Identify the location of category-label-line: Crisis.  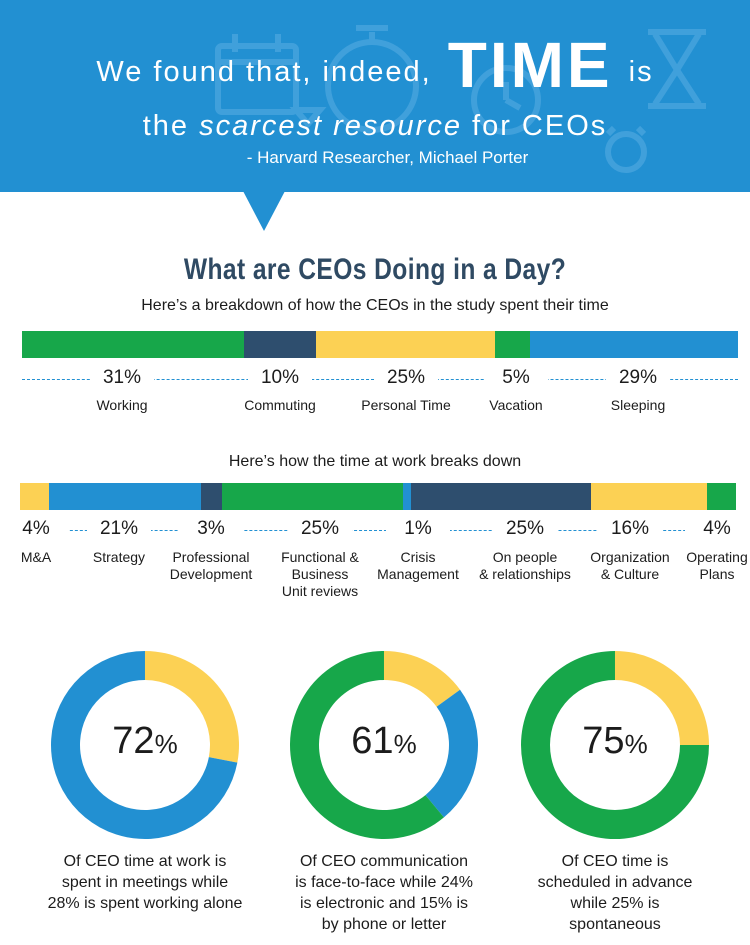
(418, 557).